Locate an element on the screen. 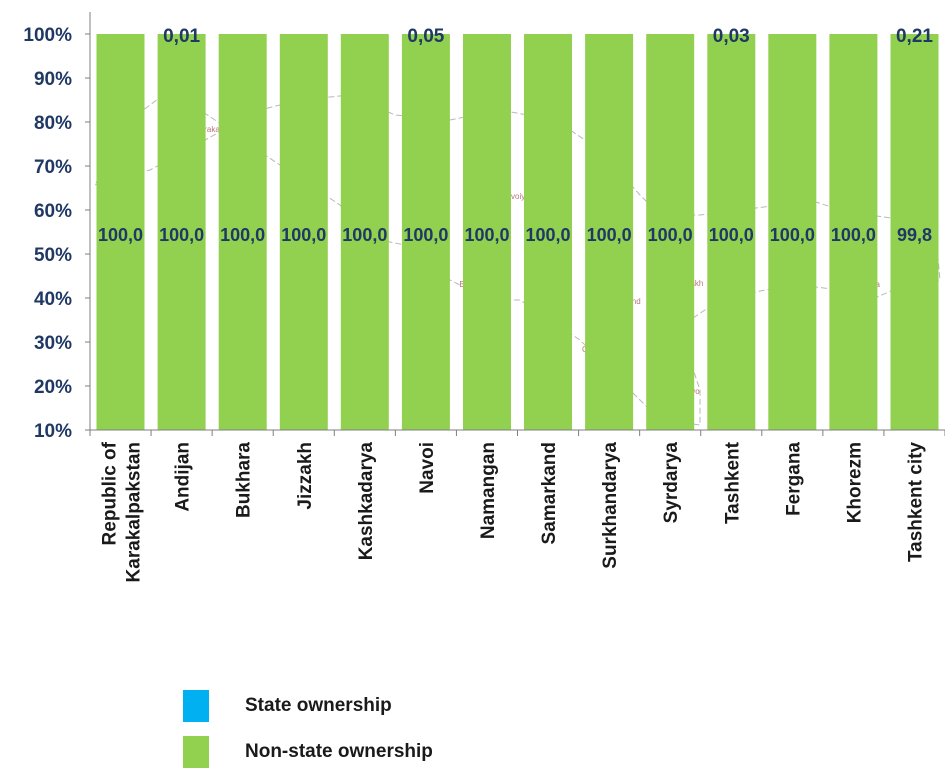 This screenshot has width=945, height=782. category-label: Bukhara is located at coordinates (244, 480).